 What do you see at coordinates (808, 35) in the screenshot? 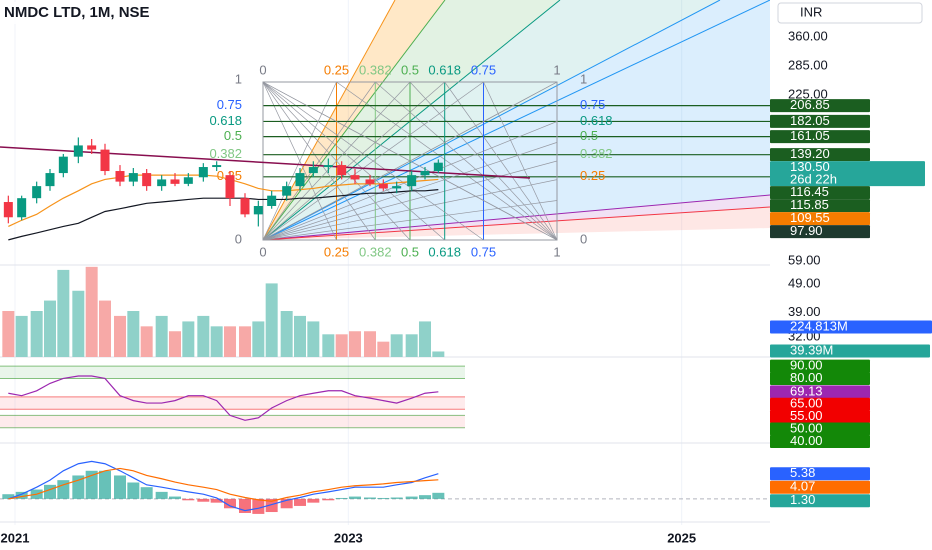
I see `y-tick-label: 360.00` at bounding box center [808, 35].